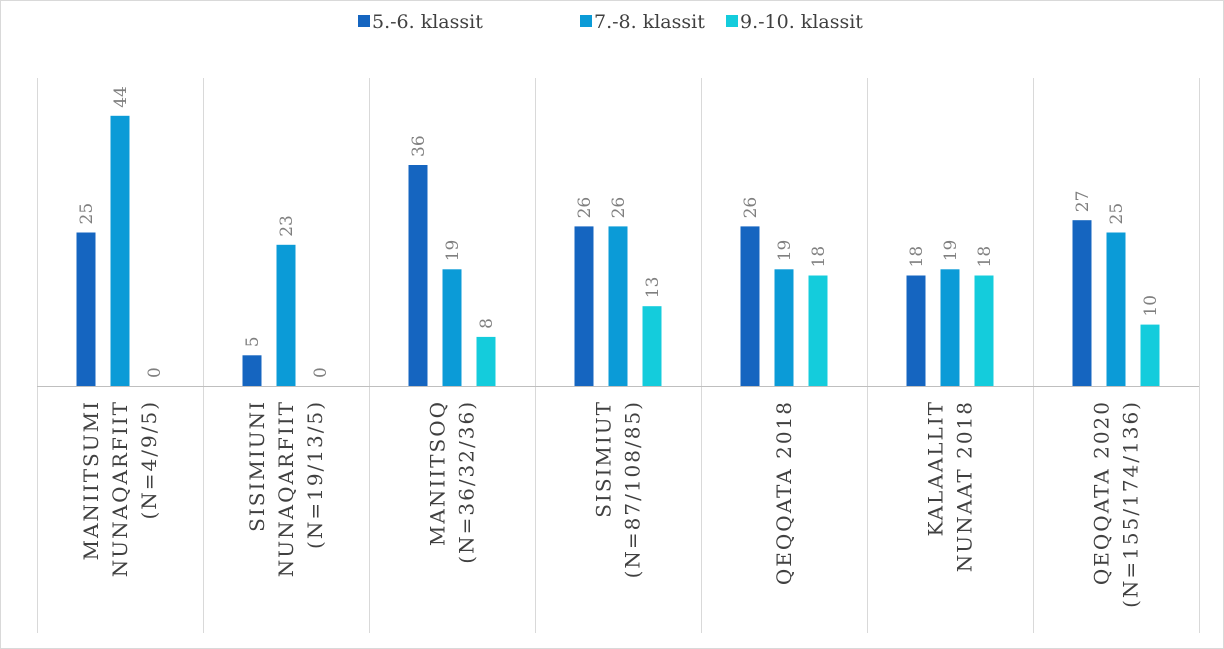 This screenshot has width=1224, height=649. What do you see at coordinates (936, 468) in the screenshot?
I see `category-label-6-line-1: KALAALLIT` at bounding box center [936, 468].